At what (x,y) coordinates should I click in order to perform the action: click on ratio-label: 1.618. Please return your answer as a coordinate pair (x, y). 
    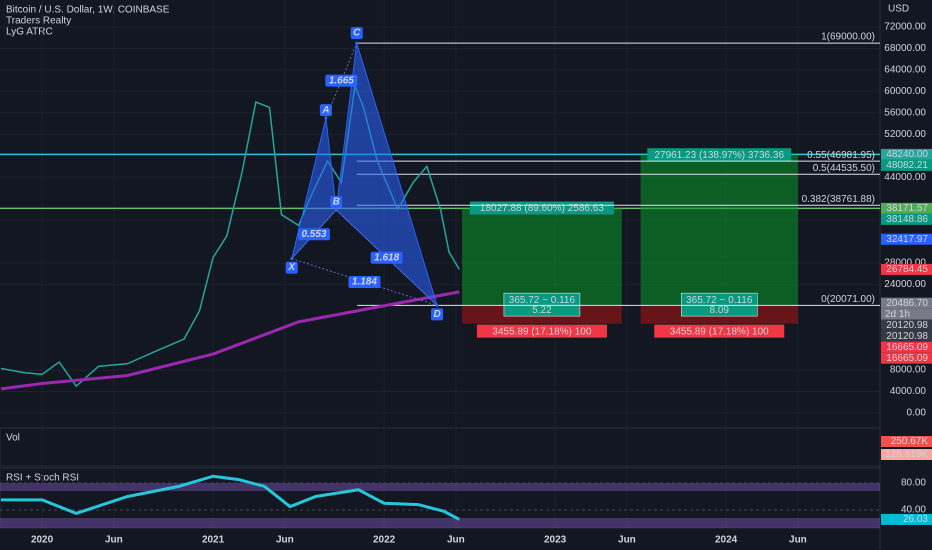
    Looking at the image, I should click on (386, 257).